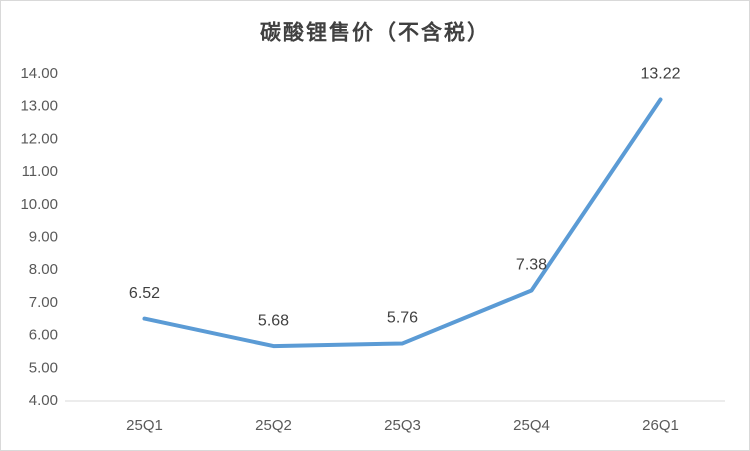 The image size is (750, 451). What do you see at coordinates (43, 269) in the screenshot?
I see `y-tick-label: 8.00` at bounding box center [43, 269].